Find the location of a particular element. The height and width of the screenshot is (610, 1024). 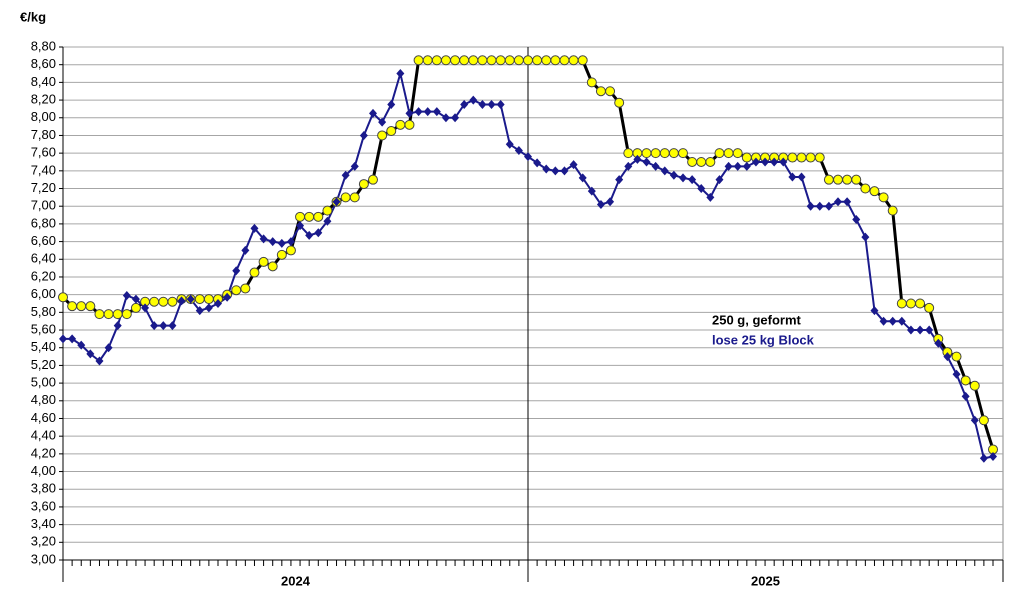

y-tick-label: 6,60 is located at coordinates (43, 240).